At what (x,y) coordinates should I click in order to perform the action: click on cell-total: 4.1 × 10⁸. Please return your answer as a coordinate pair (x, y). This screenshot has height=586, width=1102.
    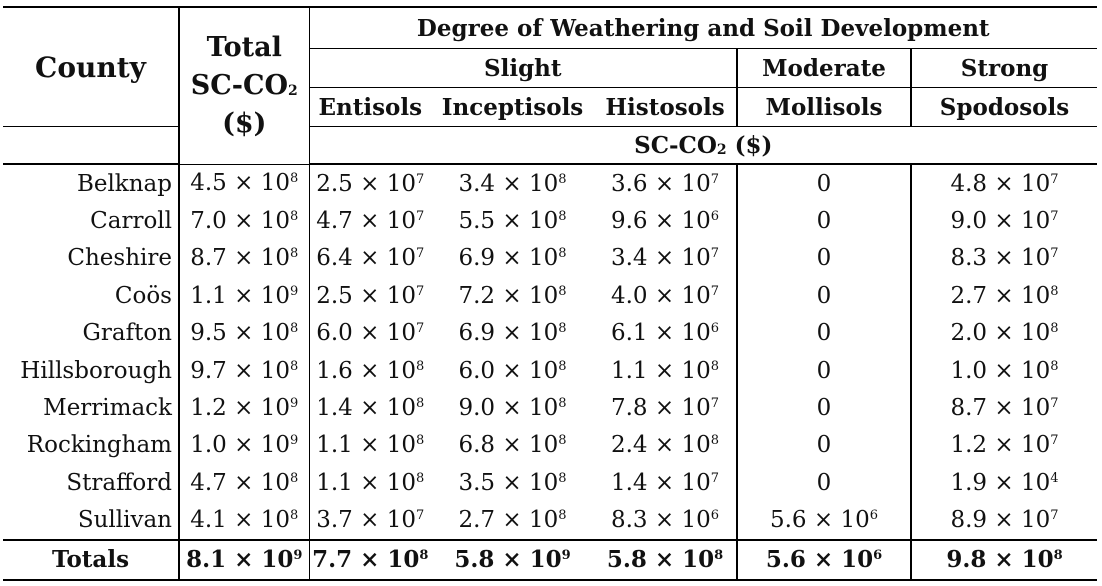
    Looking at the image, I should click on (244, 520).